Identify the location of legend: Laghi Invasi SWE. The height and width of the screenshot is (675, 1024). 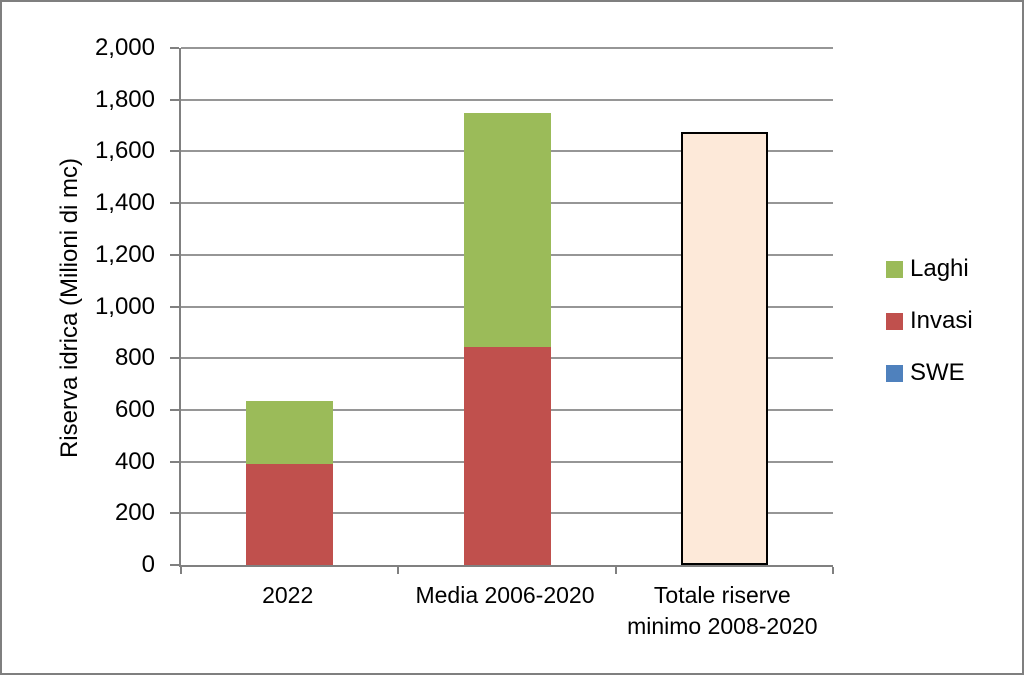
(929, 334).